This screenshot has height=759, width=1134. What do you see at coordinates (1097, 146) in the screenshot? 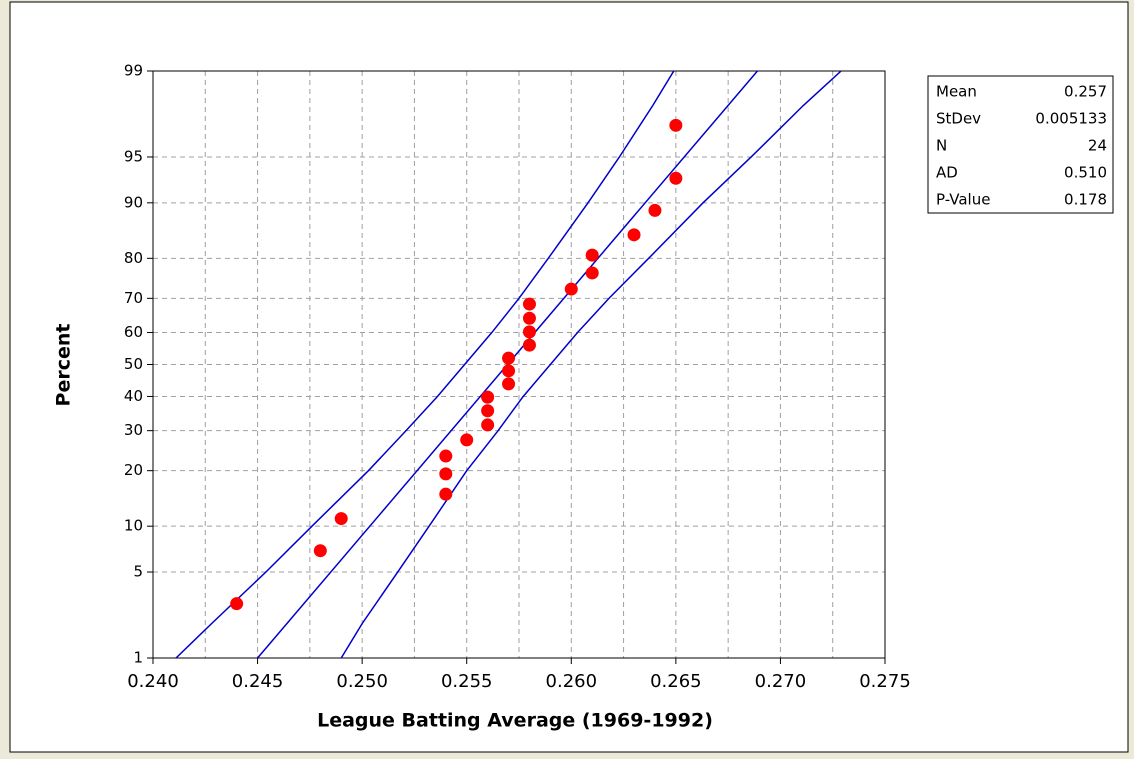
I see `stats-value: 24` at bounding box center [1097, 146].